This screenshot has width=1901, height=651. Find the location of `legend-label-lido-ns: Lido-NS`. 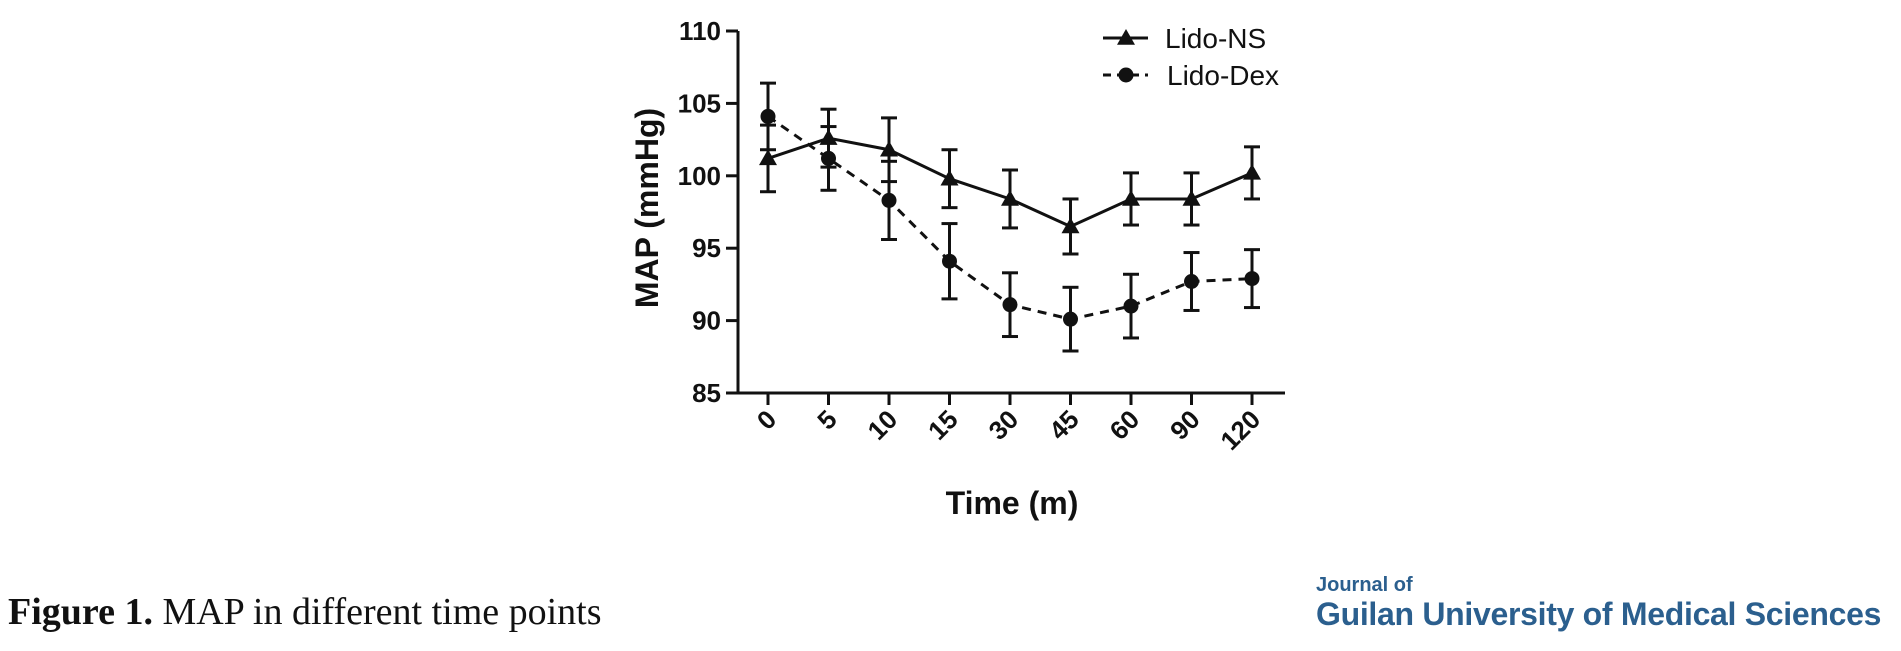

legend-label-lido-ns: Lido-NS is located at coordinates (1215, 38).